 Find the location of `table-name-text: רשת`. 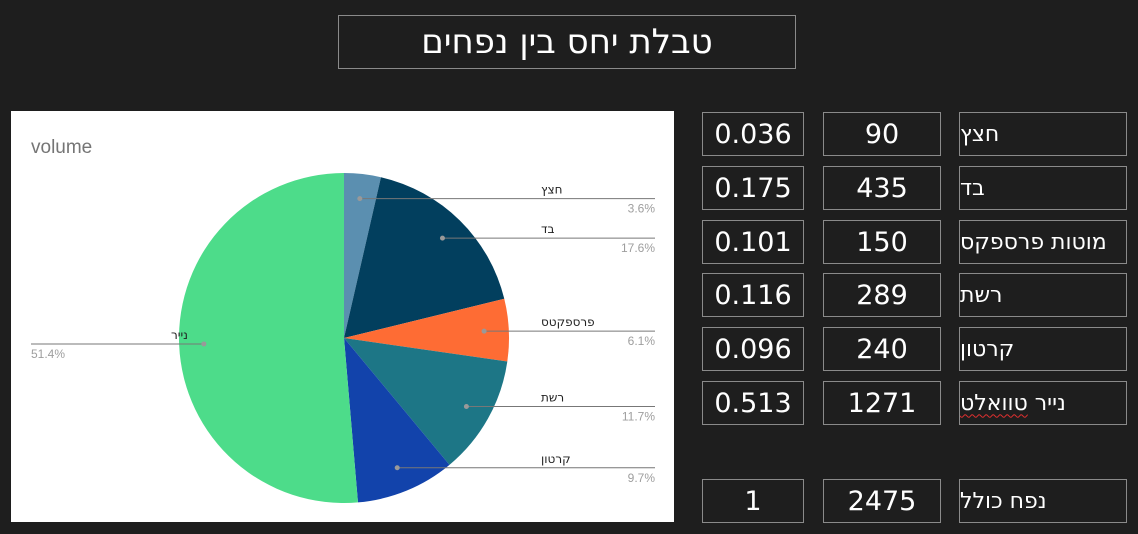

table-name-text: רשת is located at coordinates (981, 295).